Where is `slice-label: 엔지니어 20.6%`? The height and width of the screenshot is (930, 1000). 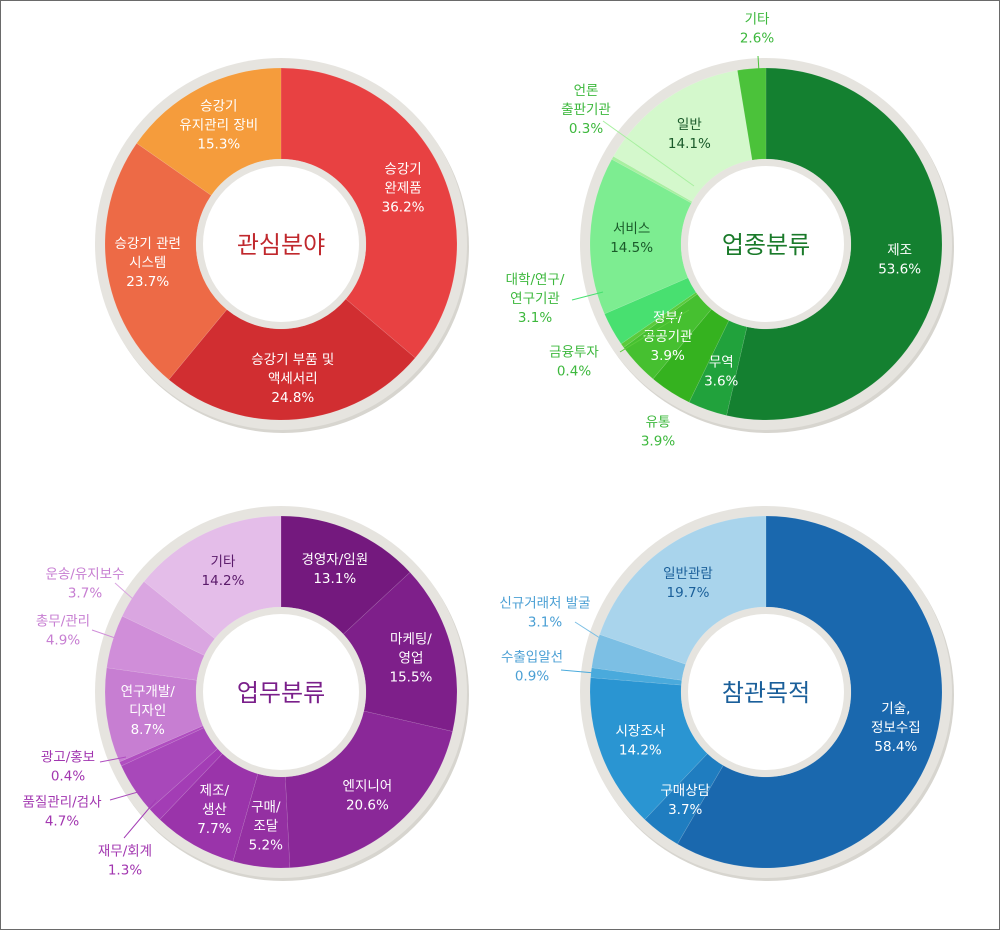 slice-label: 엔지니어 20.6% is located at coordinates (368, 796).